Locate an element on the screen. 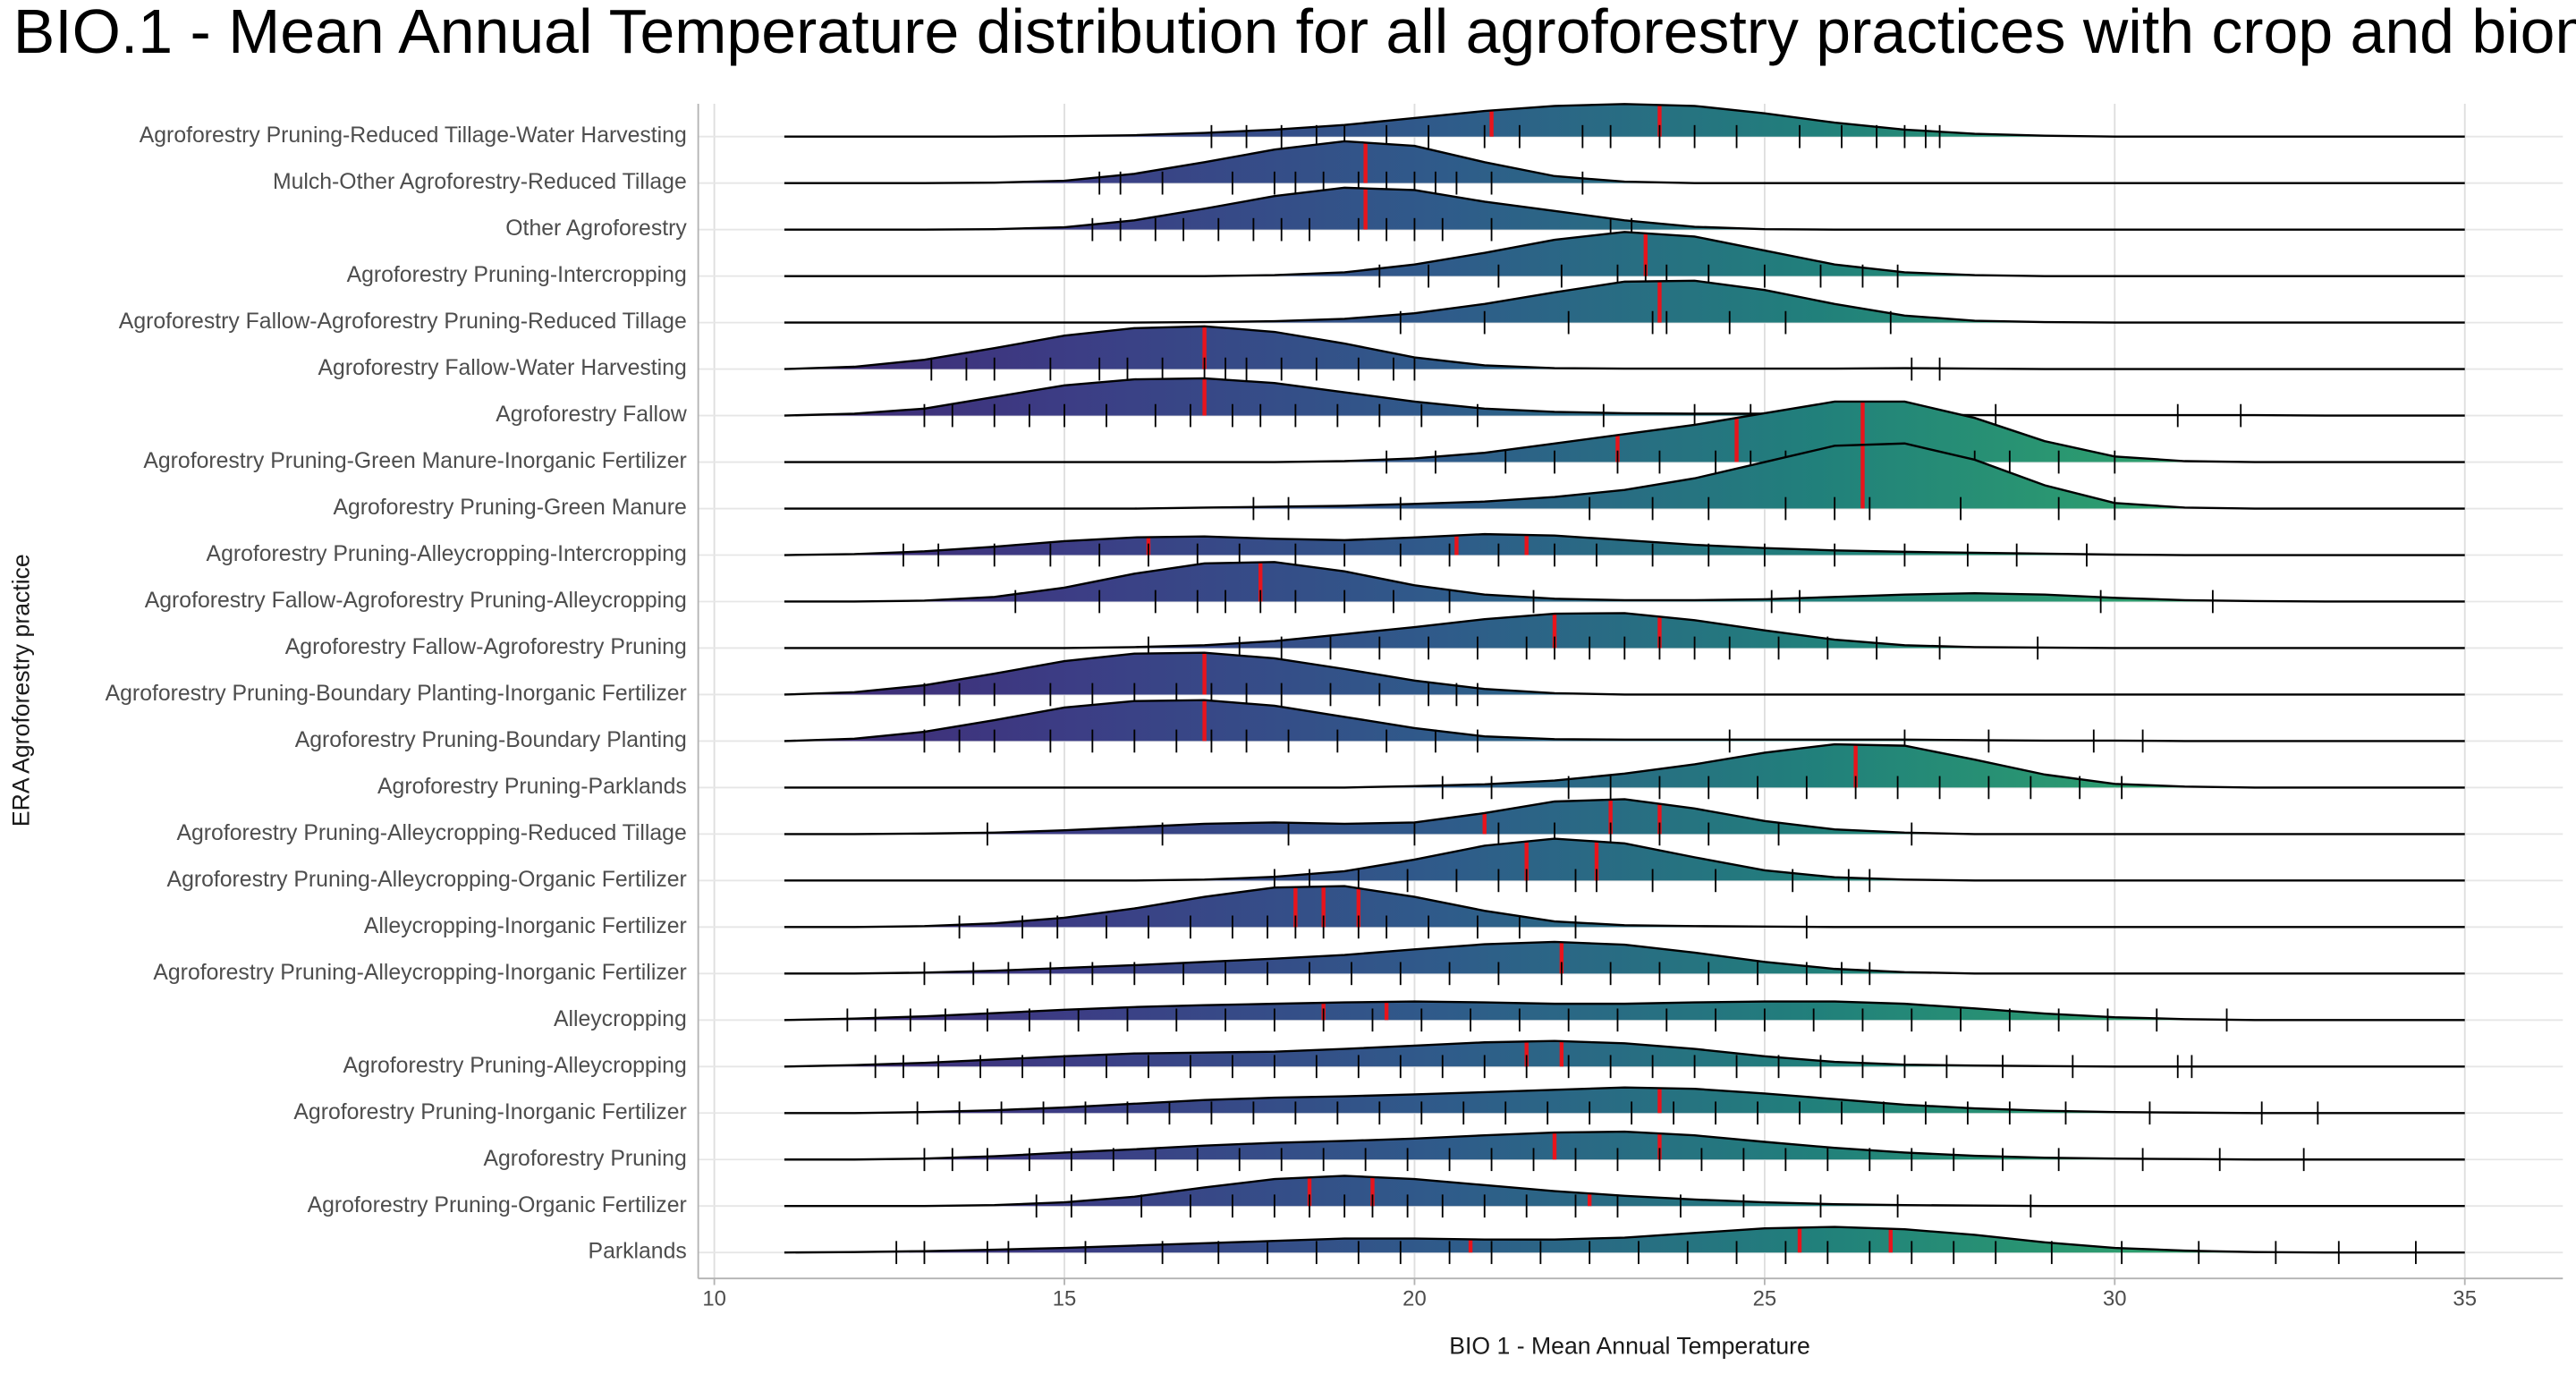 The image size is (2576, 1374). category-label: Mulch-Other Agroforestry-Reduced Tillage is located at coordinates (480, 182).